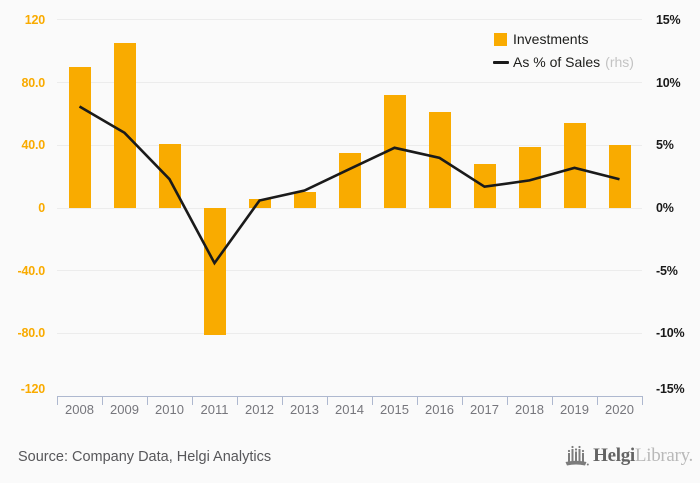 This screenshot has height=483, width=700. What do you see at coordinates (33, 145) in the screenshot?
I see `left-axis-tick-label: 40.0` at bounding box center [33, 145].